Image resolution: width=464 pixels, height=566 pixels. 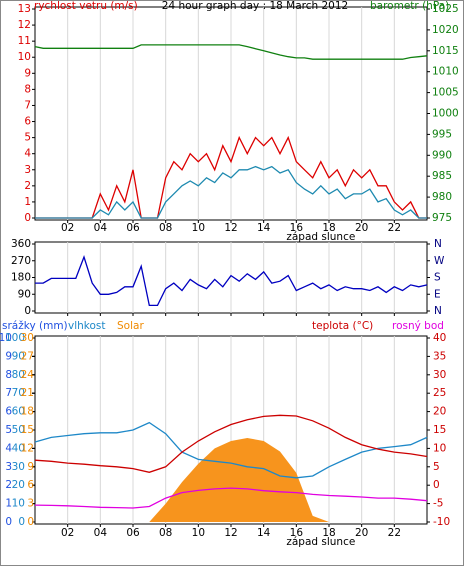 I want to click on y-tick-label: 13, so click(x=24, y=9).